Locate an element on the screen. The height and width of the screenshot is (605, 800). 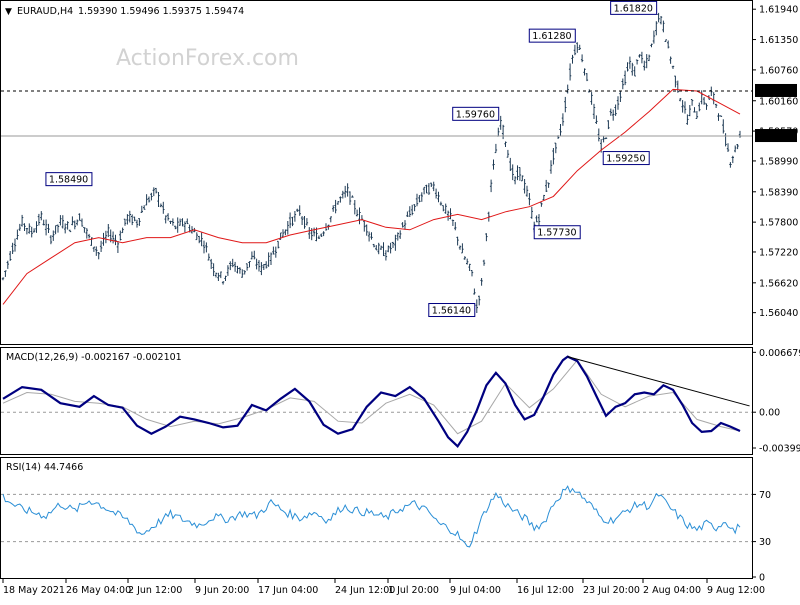
price-level-label: 1.60350 is located at coordinates (777, 91).